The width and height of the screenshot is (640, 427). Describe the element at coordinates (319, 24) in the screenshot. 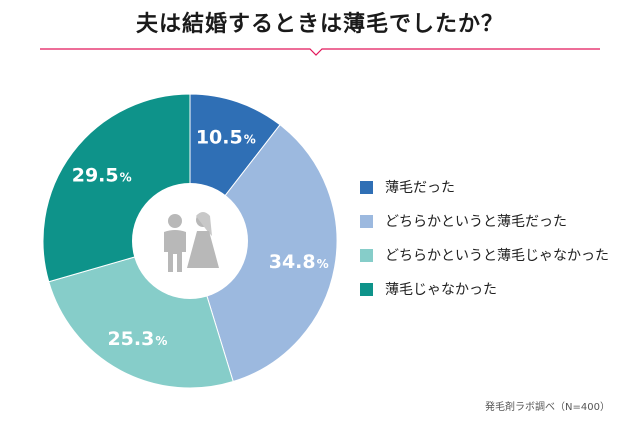

I see `chart-title: 夫は結婚するときは薄毛でしたか？` at that location.